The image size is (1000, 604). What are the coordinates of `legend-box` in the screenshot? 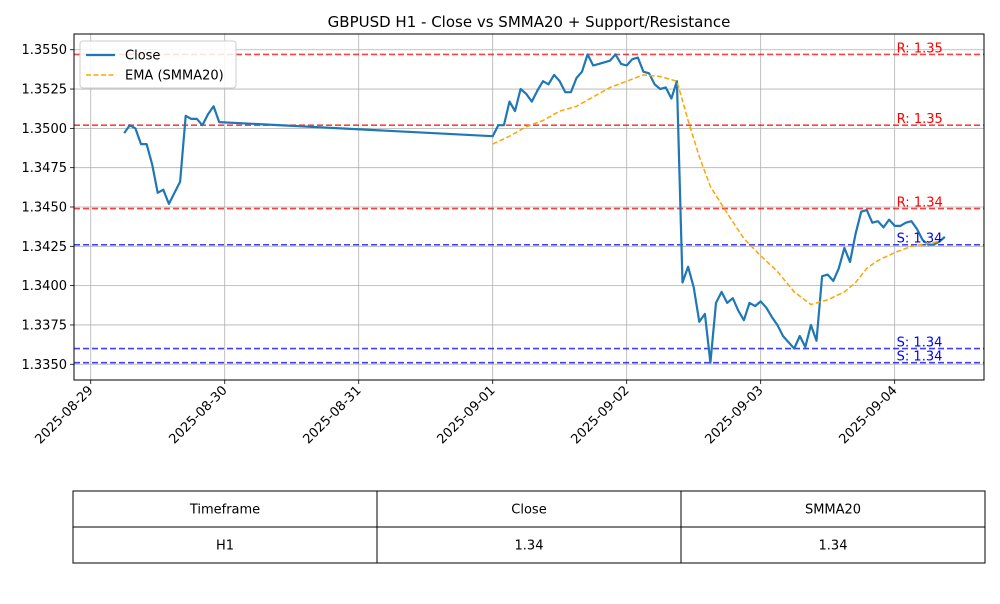 It's located at (158, 64).